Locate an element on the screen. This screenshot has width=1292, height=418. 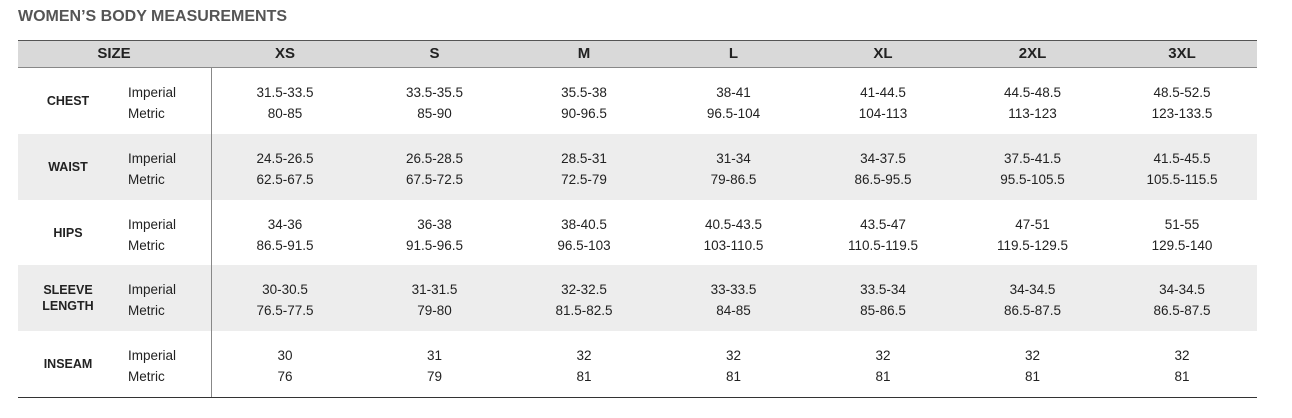
cell: 35.5-38 is located at coordinates (584, 92).